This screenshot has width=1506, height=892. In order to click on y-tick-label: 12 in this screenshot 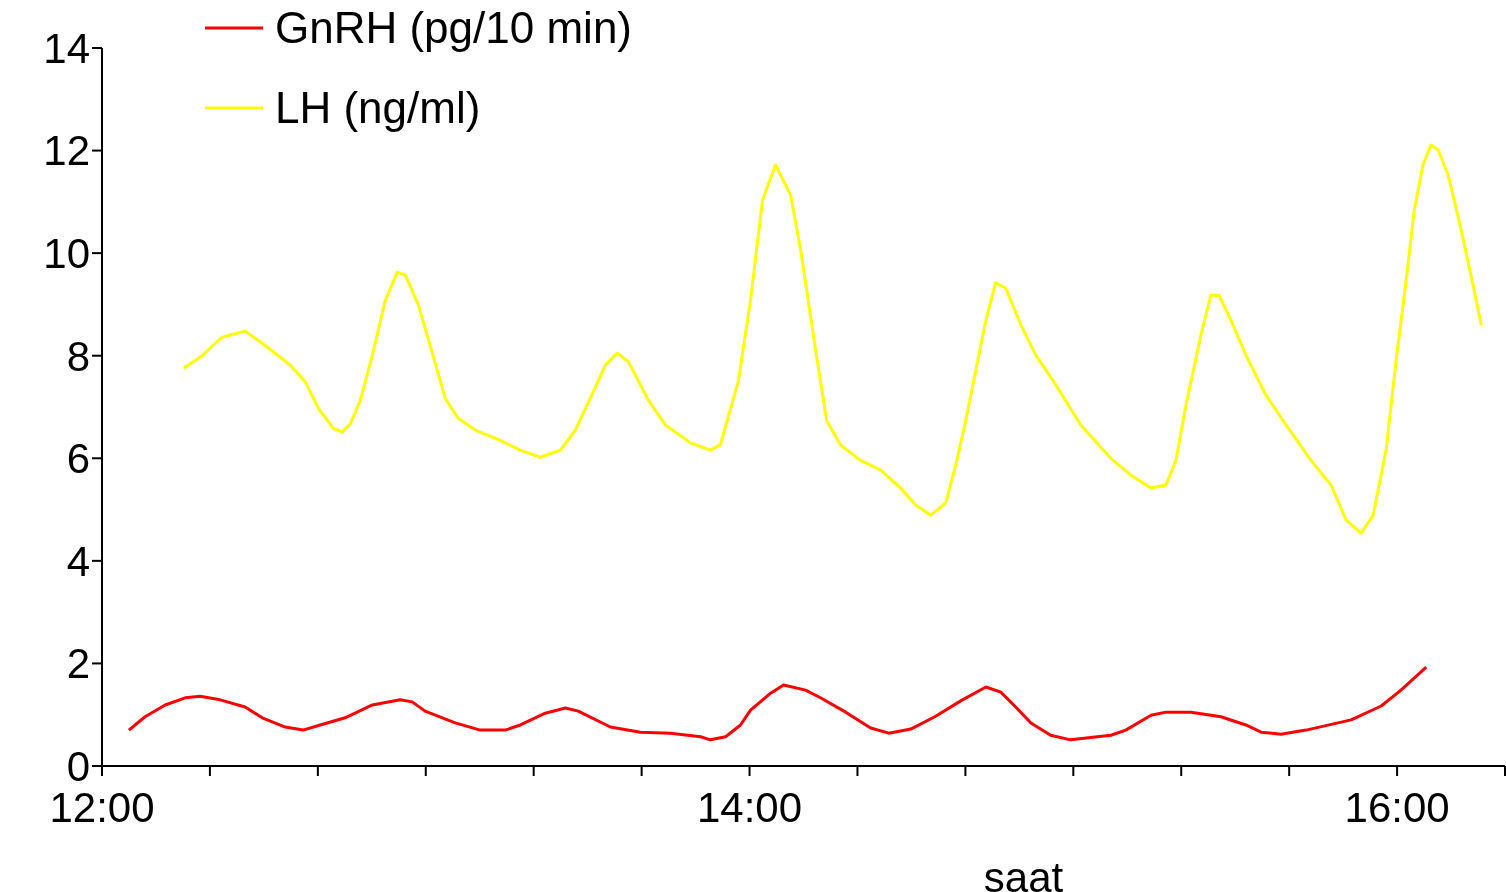, I will do `click(66, 151)`.